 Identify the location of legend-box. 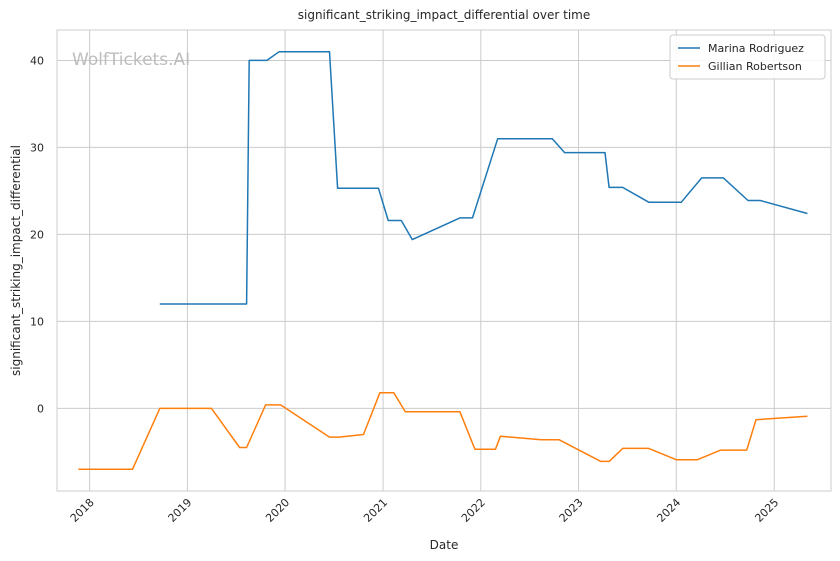
(747, 57).